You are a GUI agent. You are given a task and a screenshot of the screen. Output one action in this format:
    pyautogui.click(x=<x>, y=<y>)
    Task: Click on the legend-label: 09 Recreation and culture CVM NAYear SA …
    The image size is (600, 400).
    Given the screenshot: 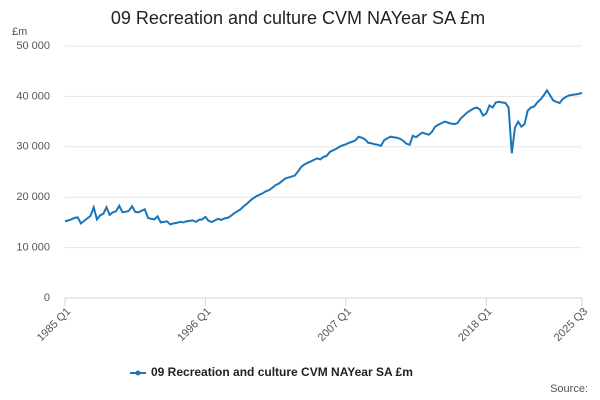 What is the action you would take?
    pyautogui.click(x=282, y=372)
    